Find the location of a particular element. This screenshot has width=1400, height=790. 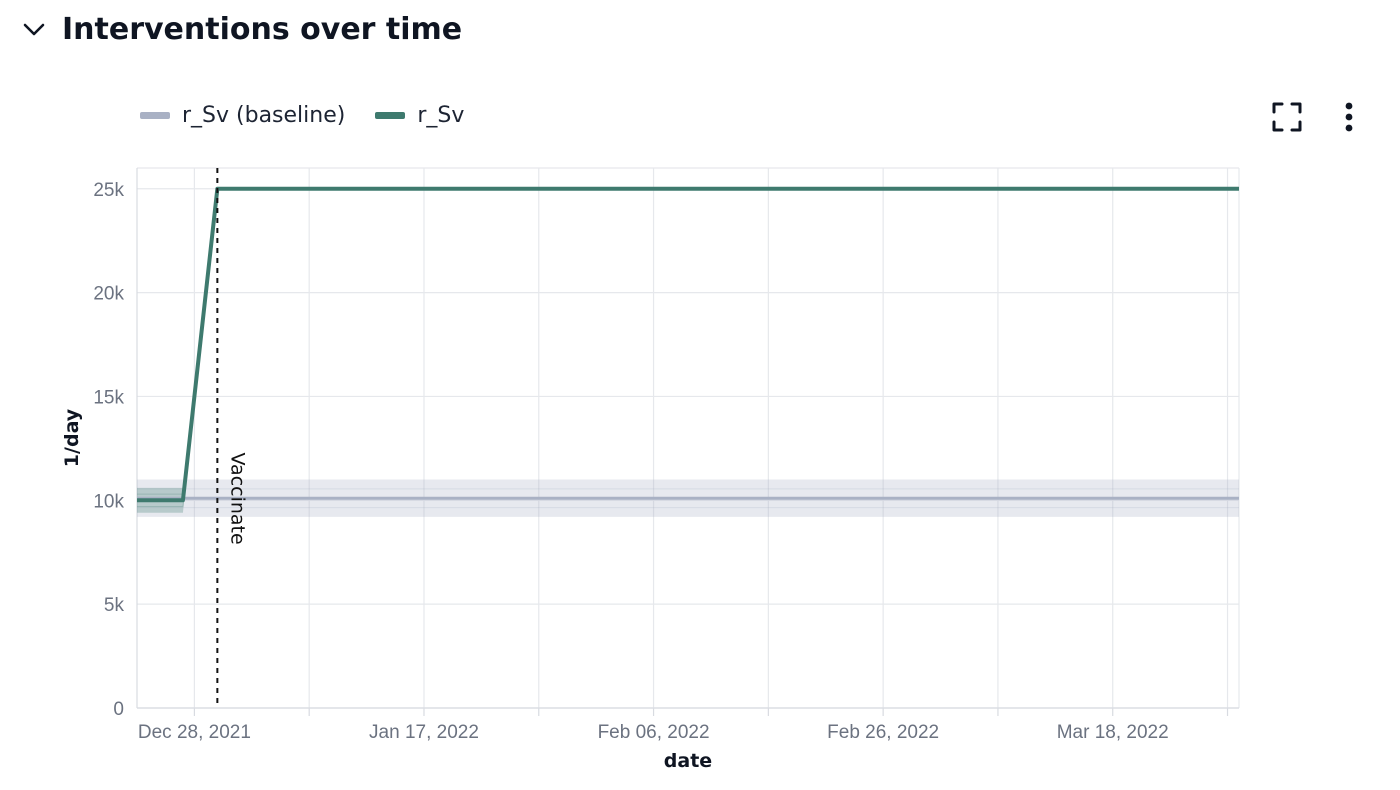

fullscreen-button is located at coordinates (1287, 117).